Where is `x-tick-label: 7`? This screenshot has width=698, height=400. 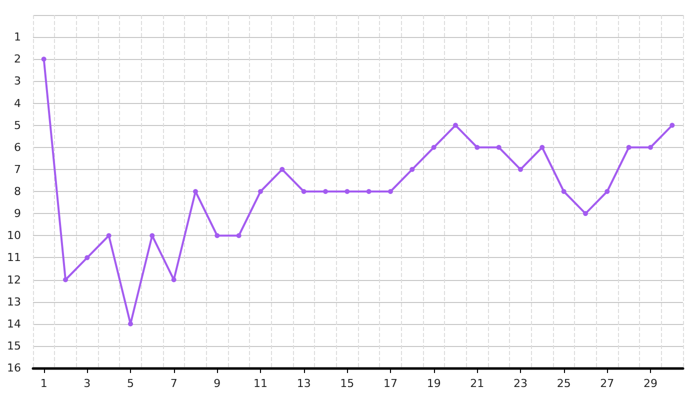
x-tick-label: 7 is located at coordinates (174, 383).